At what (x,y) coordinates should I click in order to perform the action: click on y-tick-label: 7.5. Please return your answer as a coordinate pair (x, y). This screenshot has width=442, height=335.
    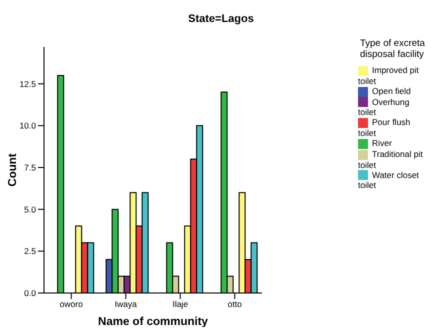
    Looking at the image, I should click on (30, 167).